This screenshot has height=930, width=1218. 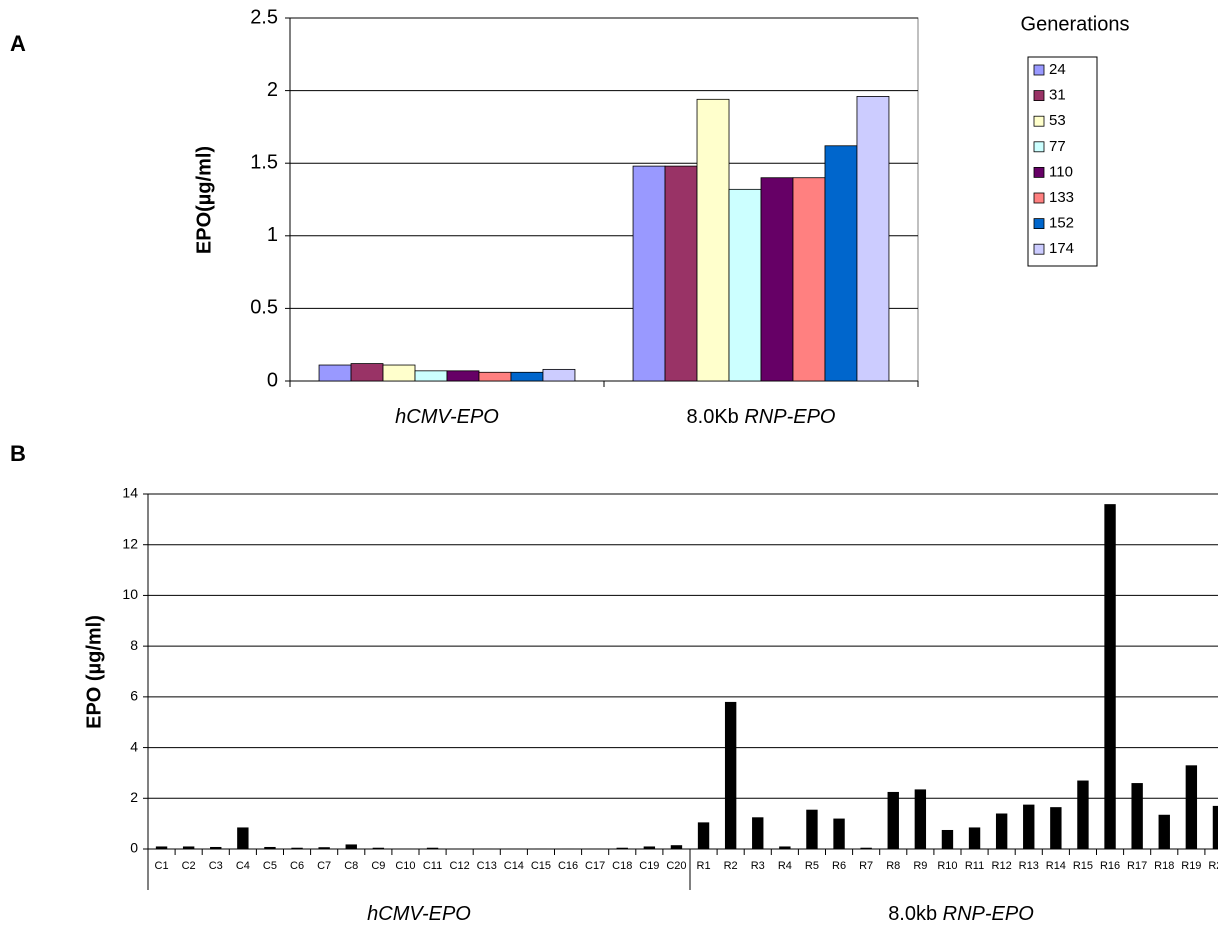 I want to click on y-tick-label: 10, so click(x=130, y=594).